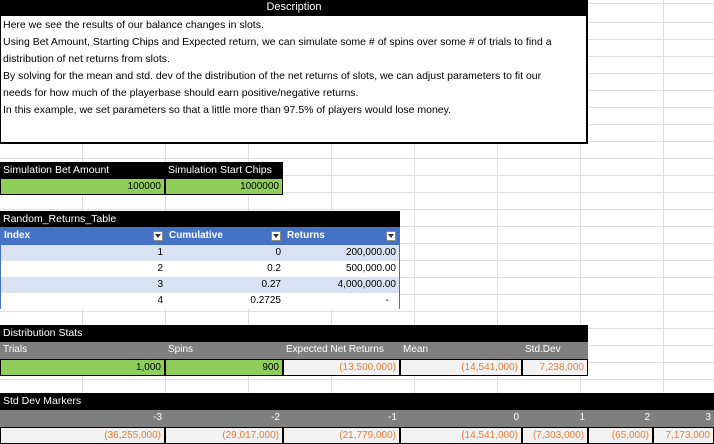  What do you see at coordinates (620, 435) in the screenshot?
I see `marker-value: (65,000)` at bounding box center [620, 435].